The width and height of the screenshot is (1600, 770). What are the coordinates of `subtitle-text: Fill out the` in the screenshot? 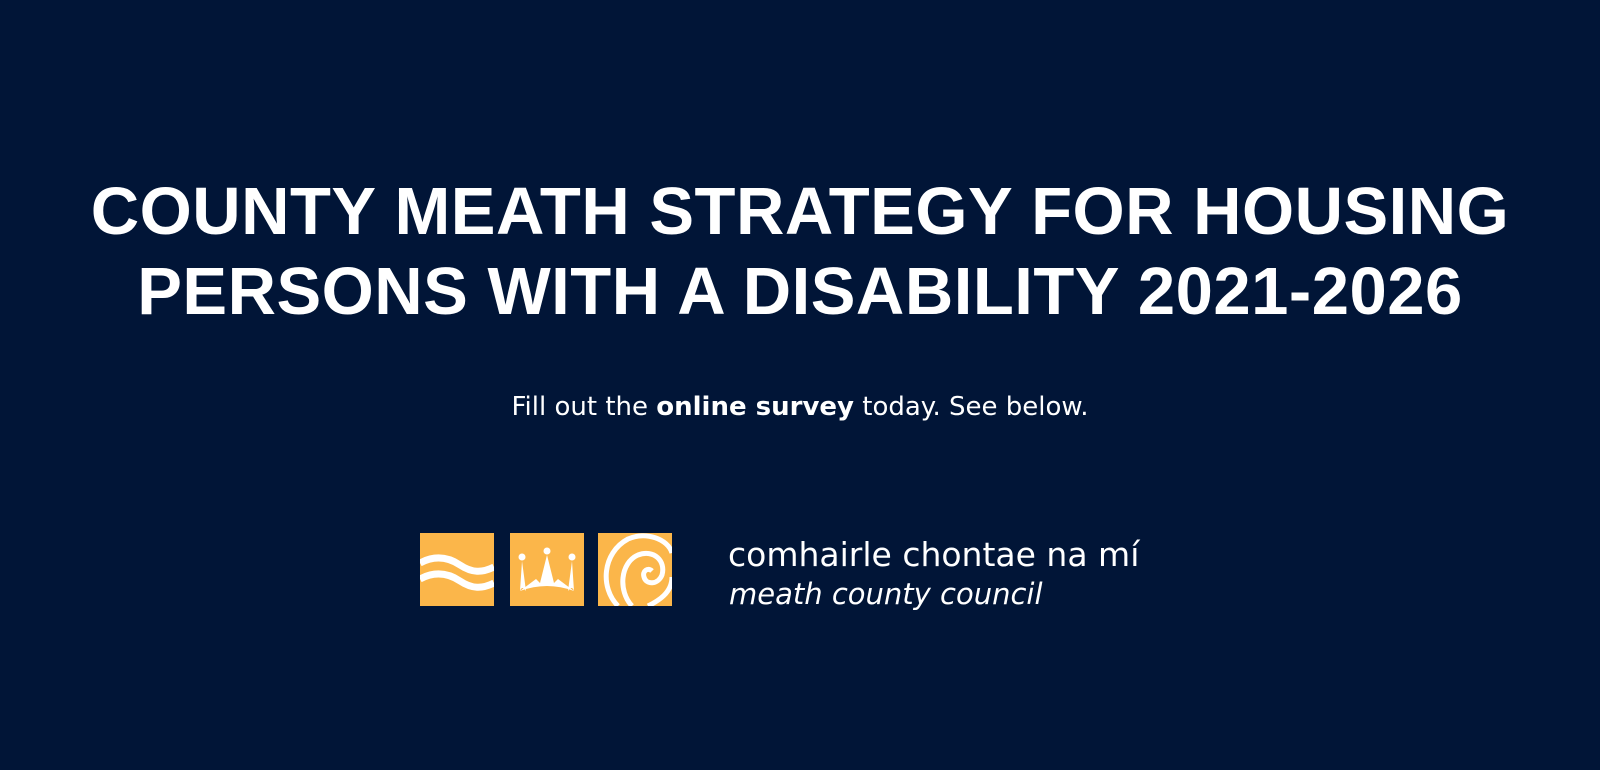 It's located at (584, 407).